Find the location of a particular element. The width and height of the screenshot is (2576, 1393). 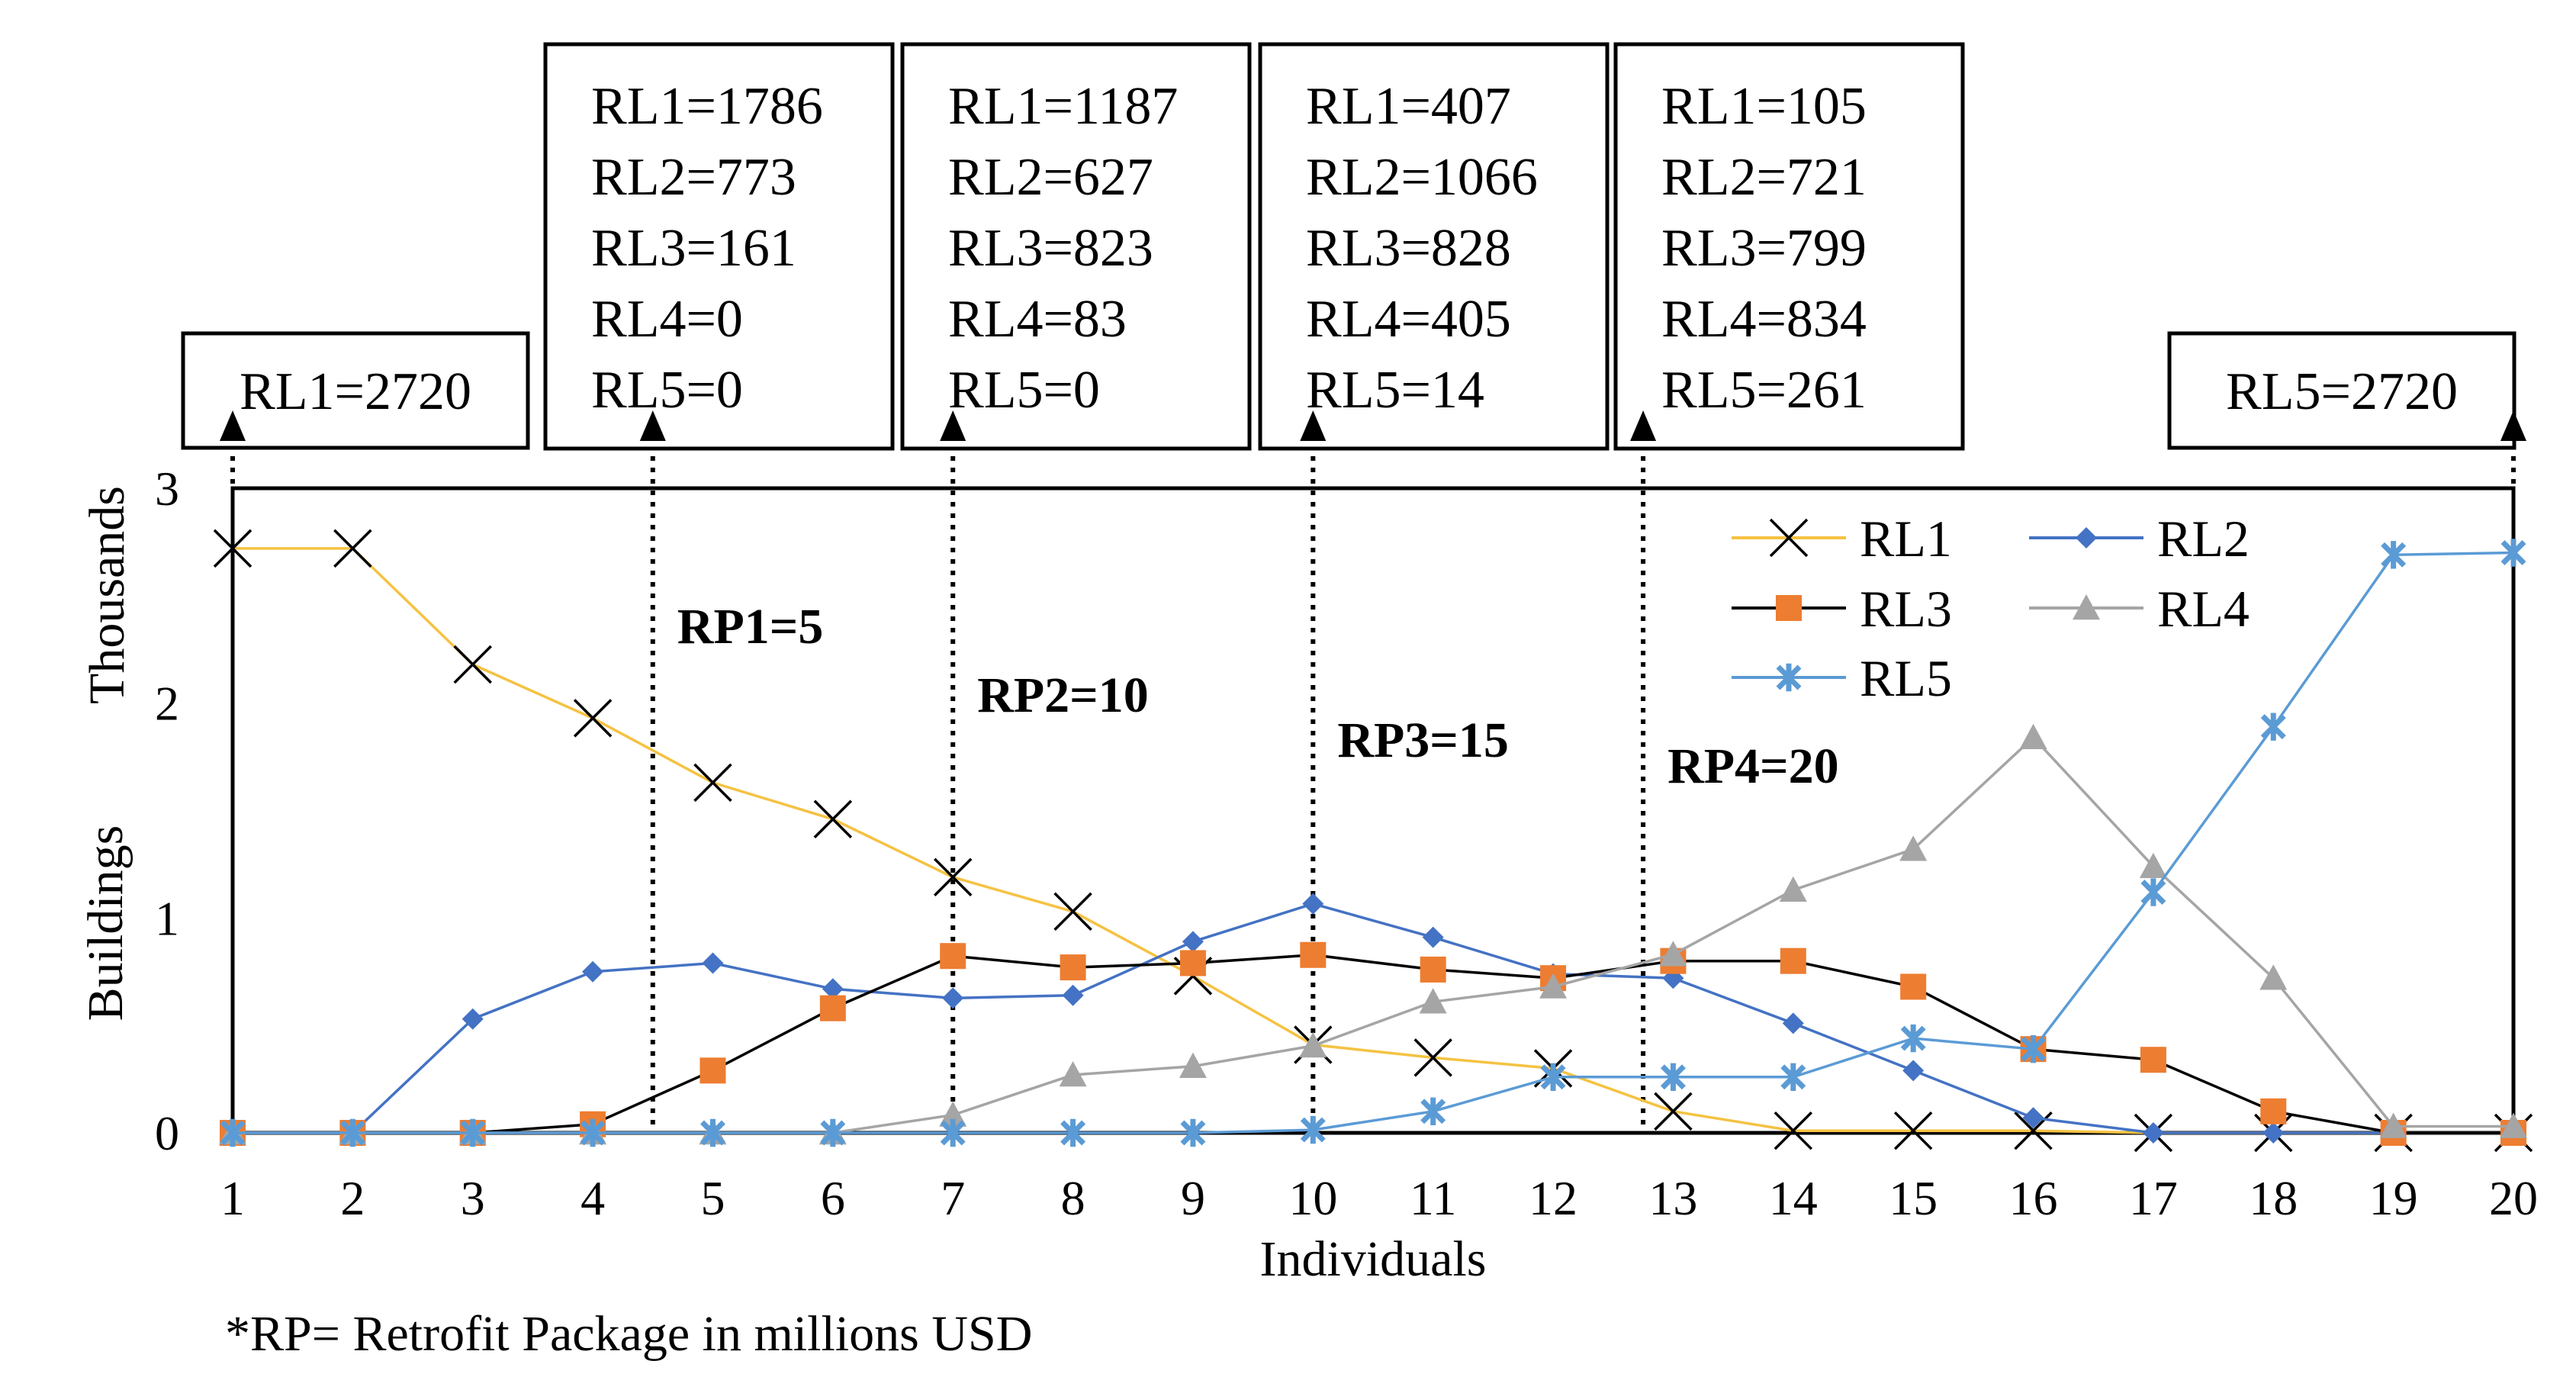

annotation-text: RL1=1786 is located at coordinates (707, 107).